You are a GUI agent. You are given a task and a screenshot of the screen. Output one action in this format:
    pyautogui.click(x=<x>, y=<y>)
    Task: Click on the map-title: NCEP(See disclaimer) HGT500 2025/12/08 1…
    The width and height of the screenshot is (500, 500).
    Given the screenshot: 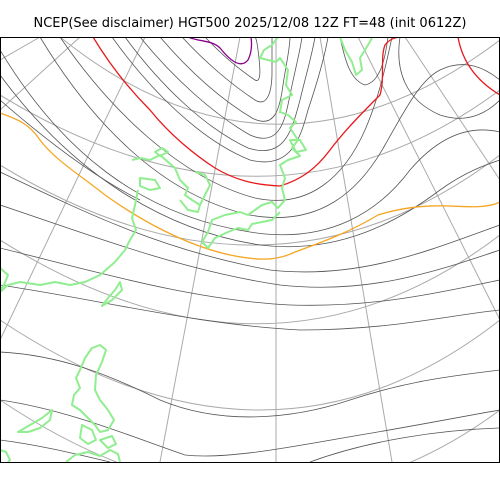 What is the action you would take?
    pyautogui.click(x=250, y=23)
    